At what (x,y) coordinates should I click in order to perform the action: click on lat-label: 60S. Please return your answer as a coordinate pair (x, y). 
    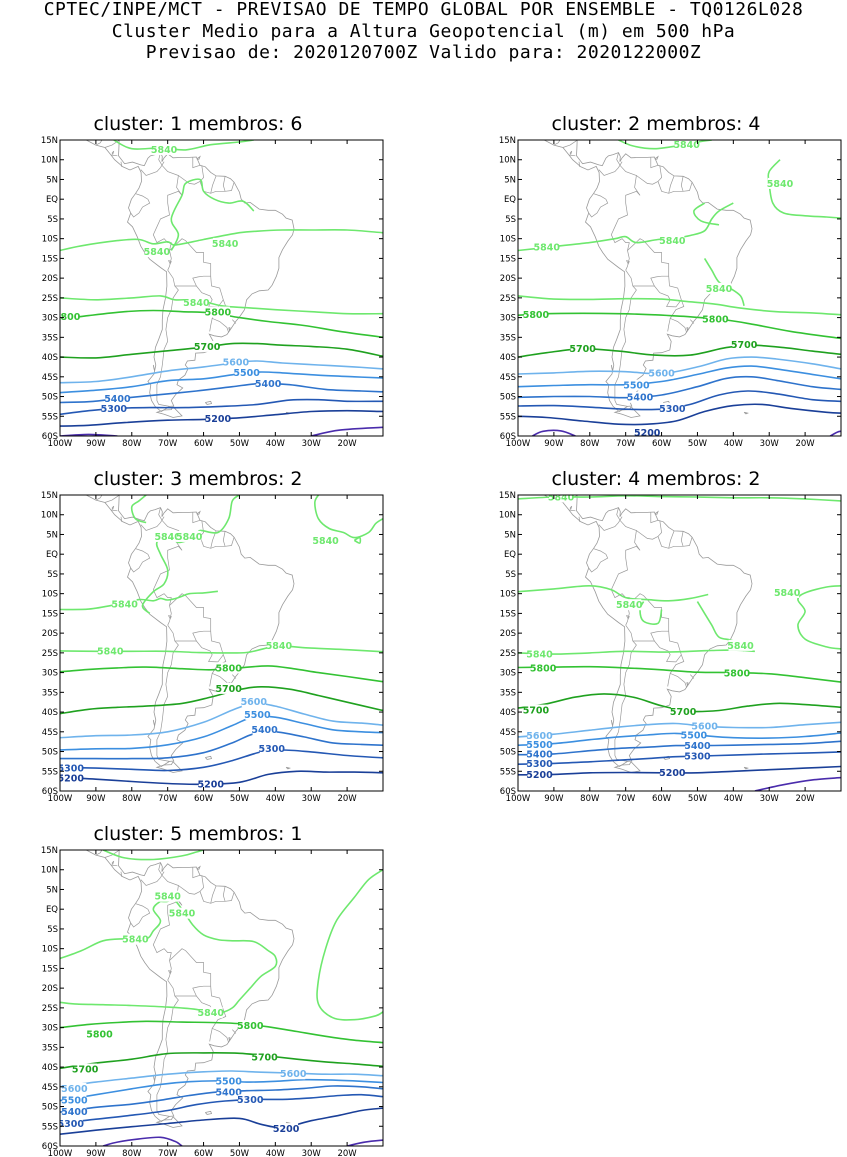
    Looking at the image, I should click on (50, 792).